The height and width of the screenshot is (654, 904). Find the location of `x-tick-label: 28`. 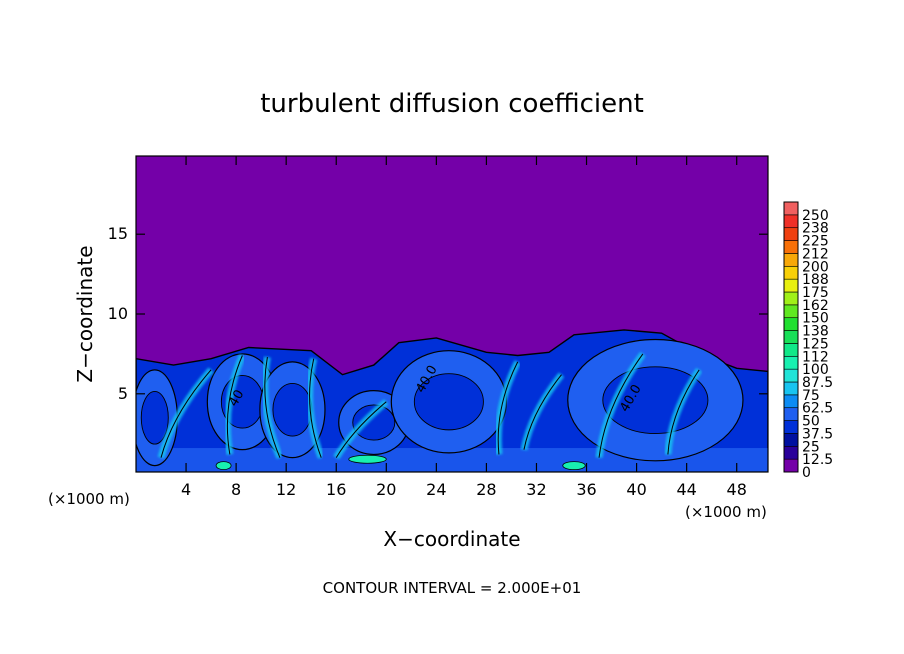

x-tick-label: 28 is located at coordinates (486, 489).